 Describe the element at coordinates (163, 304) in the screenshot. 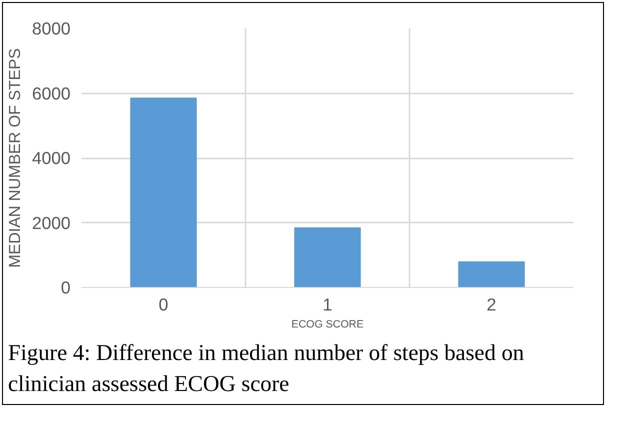

I see `x-tick-label: 0` at that location.